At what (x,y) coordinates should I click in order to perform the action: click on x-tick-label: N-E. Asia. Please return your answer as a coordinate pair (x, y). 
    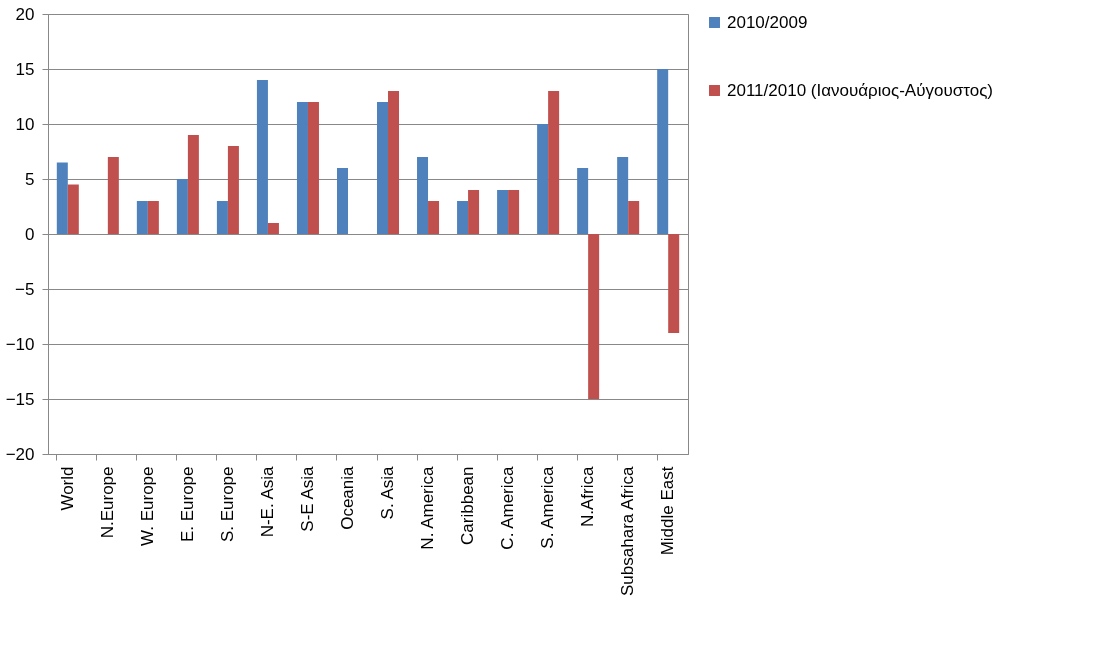
    Looking at the image, I should click on (267, 501).